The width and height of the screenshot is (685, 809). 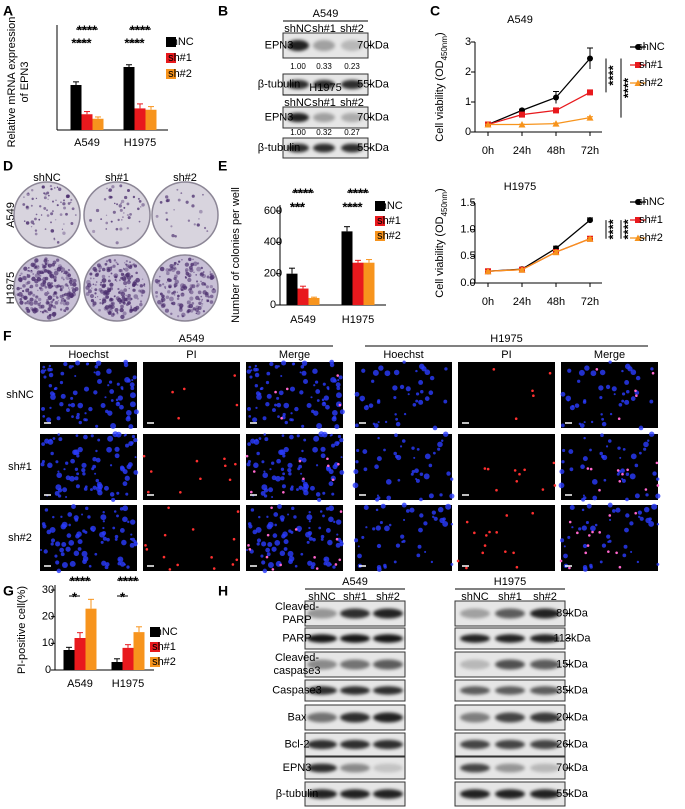 I want to click on x-tick-label: 48h, so click(x=556, y=151).